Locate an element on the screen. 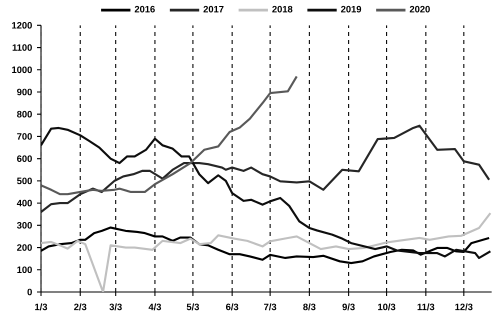  x-tick-label: 11/3 is located at coordinates (426, 306).